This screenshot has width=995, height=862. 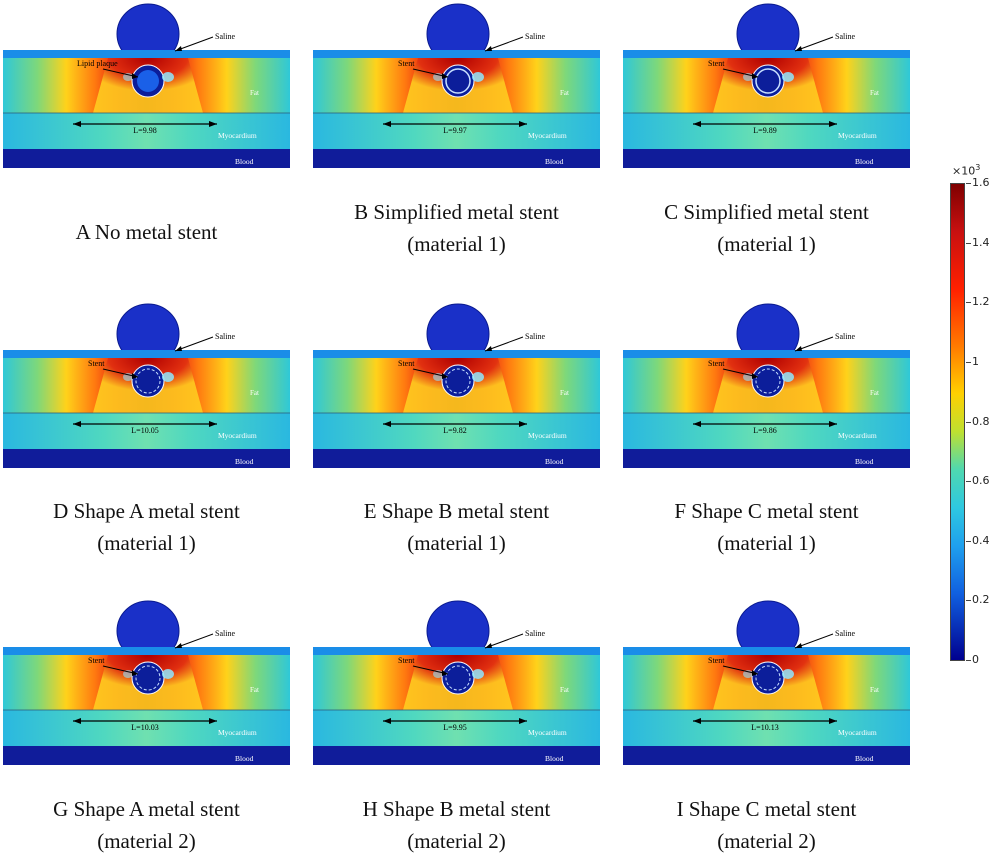 I want to click on lipid-plaque, so click(x=148, y=81).